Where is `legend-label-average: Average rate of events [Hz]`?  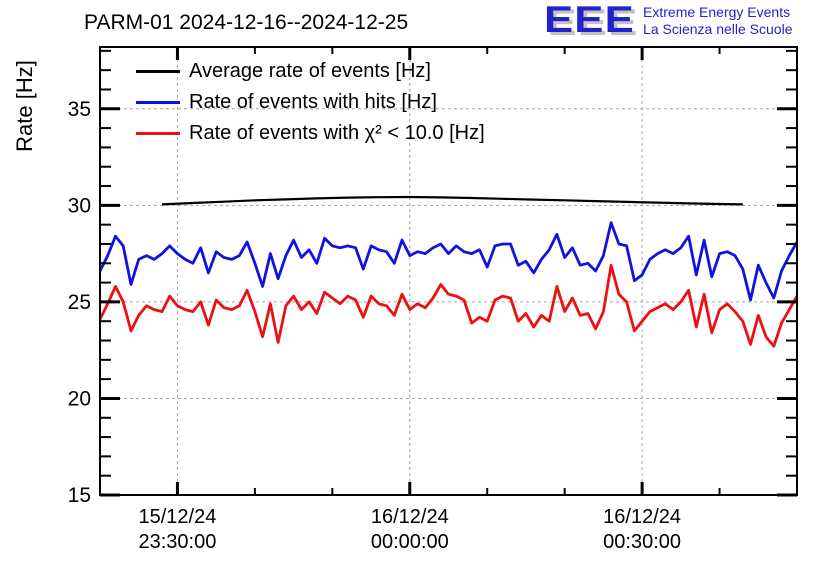 legend-label-average: Average rate of events [Hz] is located at coordinates (310, 71).